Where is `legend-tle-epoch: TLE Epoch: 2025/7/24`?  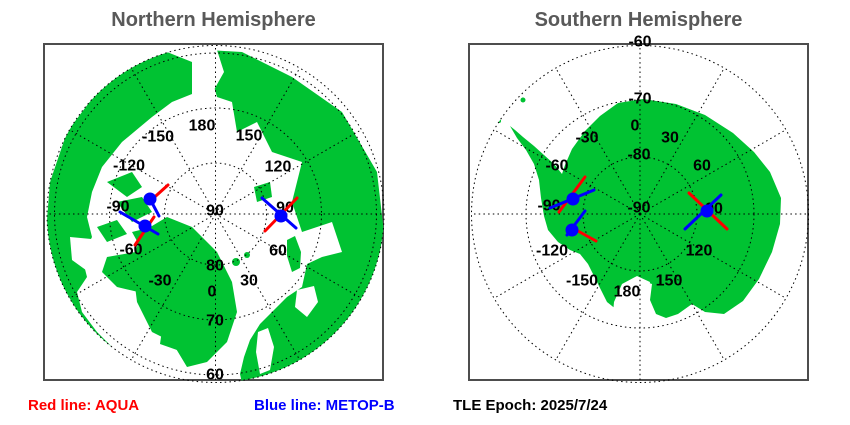
legend-tle-epoch: TLE Epoch: 2025/7/24 is located at coordinates (530, 405).